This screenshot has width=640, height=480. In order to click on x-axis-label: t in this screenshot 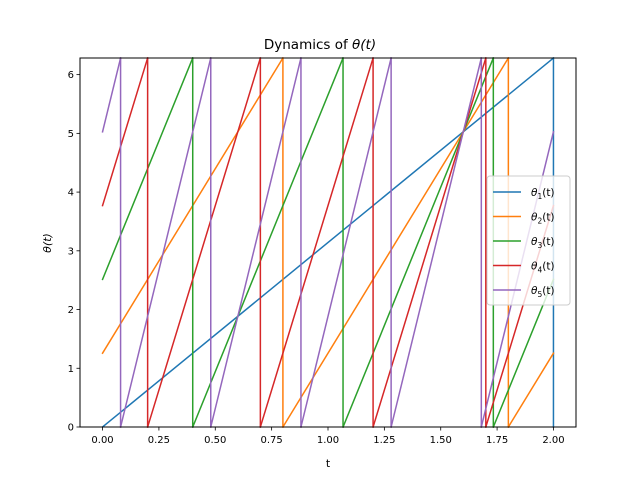, I will do `click(328, 463)`.